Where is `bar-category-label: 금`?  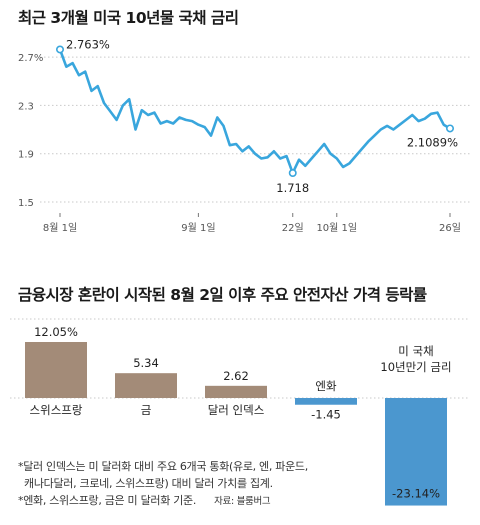
bar-category-label: 금 is located at coordinates (146, 410).